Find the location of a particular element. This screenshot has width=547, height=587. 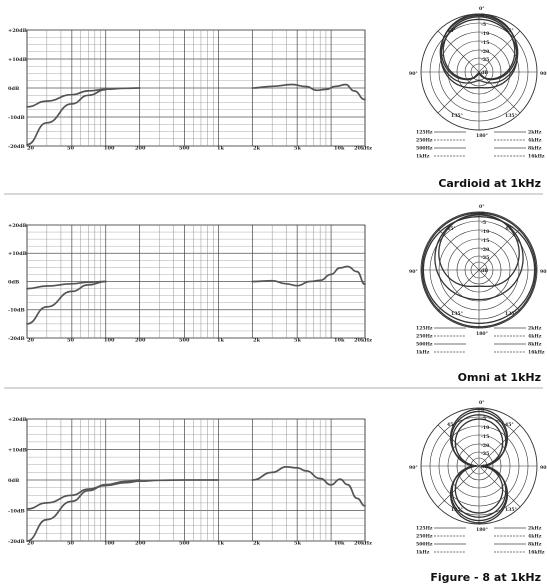

legend-label: 16kHz is located at coordinates (536, 157).